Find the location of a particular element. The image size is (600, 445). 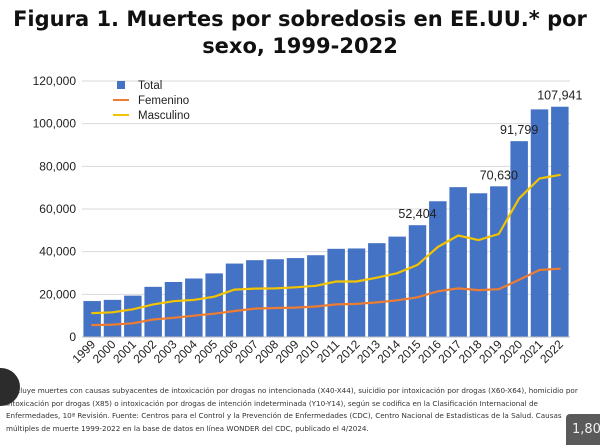

y-tick-label: 80,000 is located at coordinates (57, 166).